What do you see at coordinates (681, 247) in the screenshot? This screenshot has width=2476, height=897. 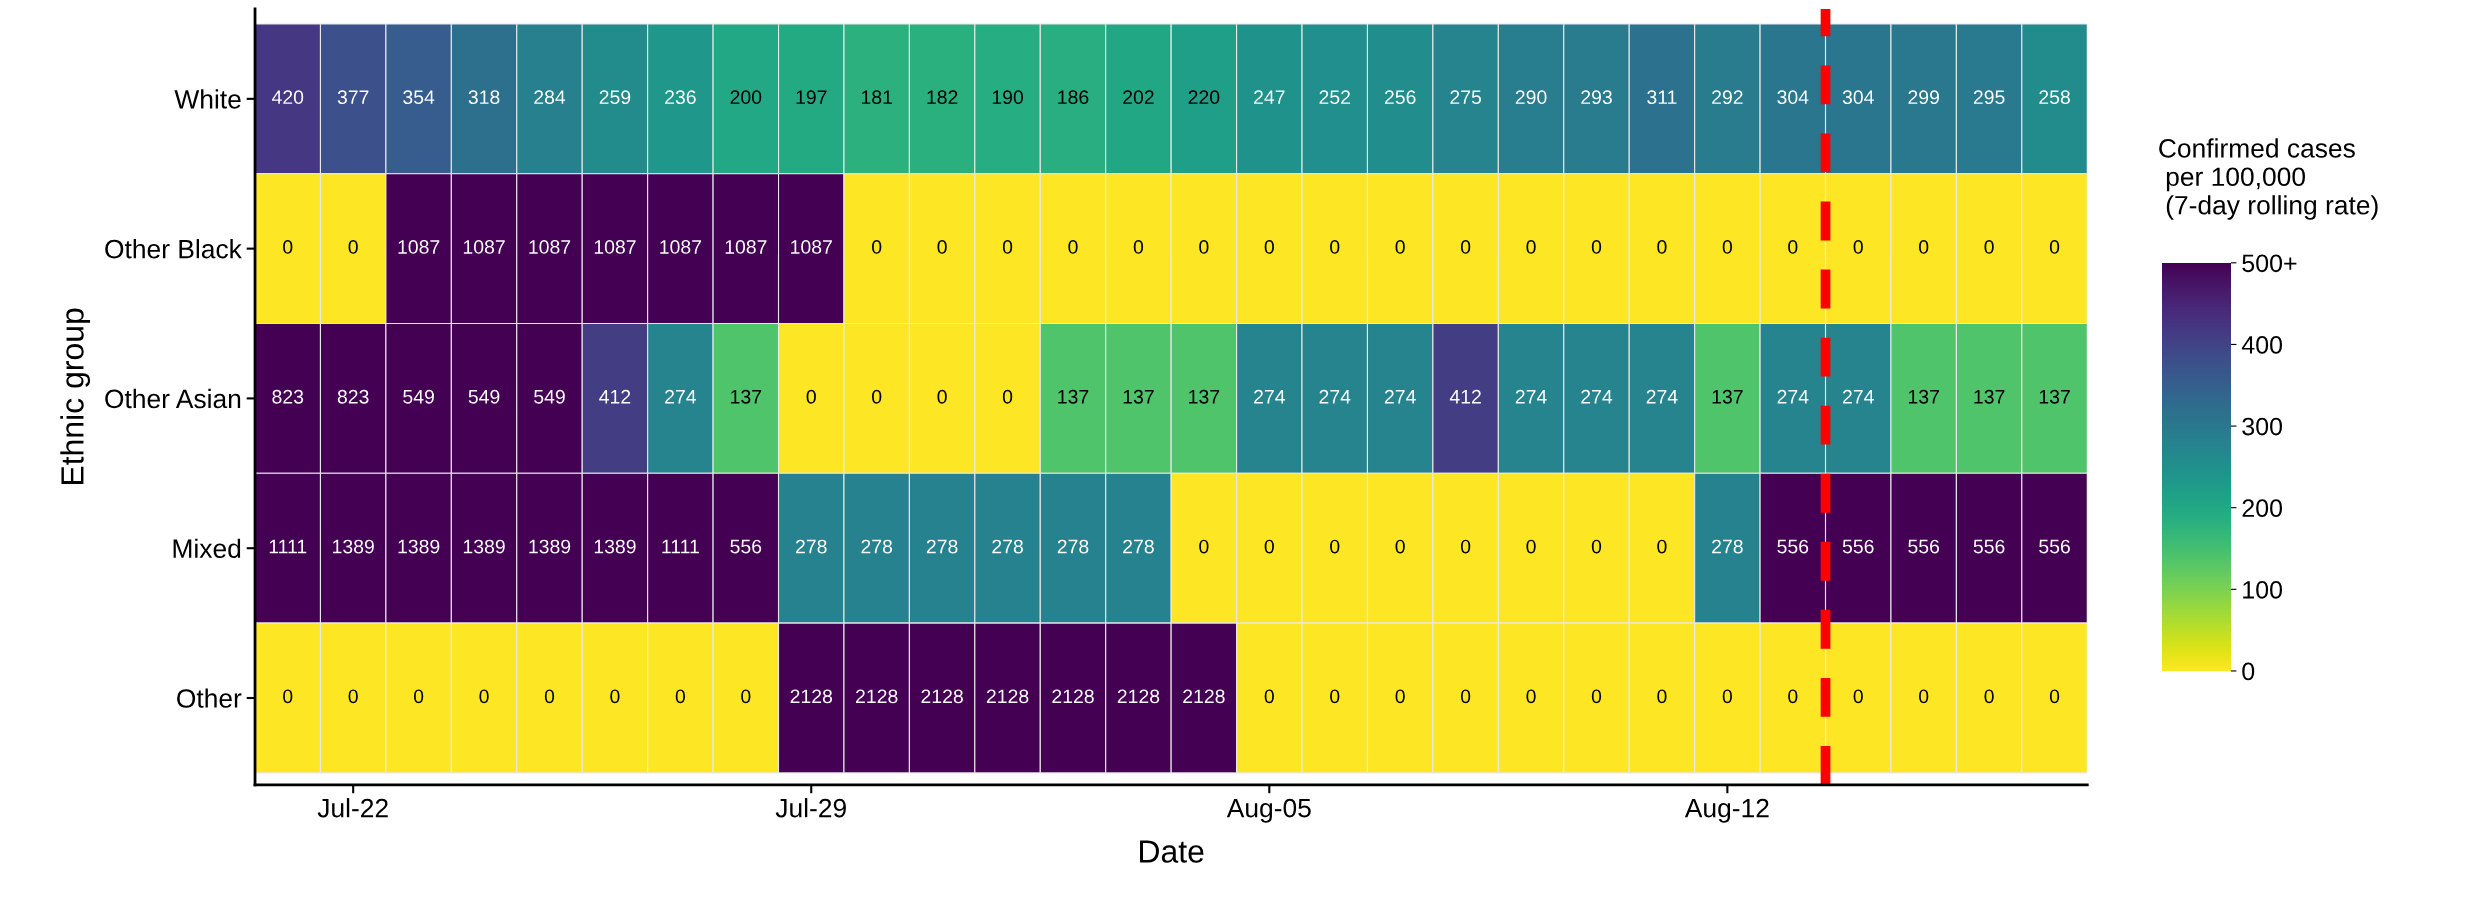 I see `data-label: 1087` at bounding box center [681, 247].